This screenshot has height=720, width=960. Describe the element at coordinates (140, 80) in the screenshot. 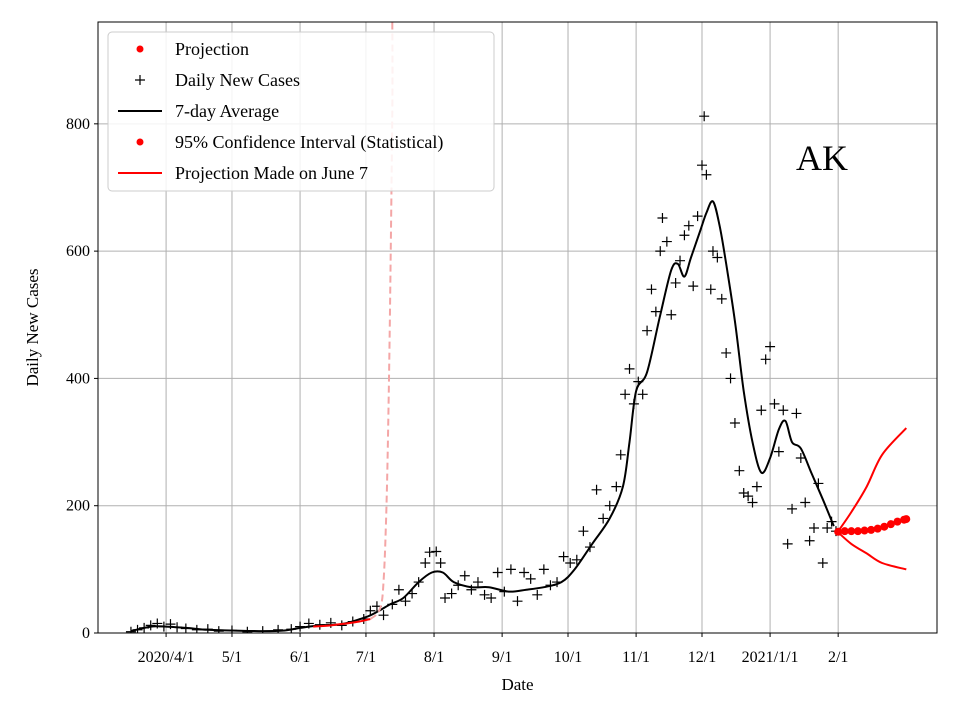

I see `legend-plus-marker` at that location.